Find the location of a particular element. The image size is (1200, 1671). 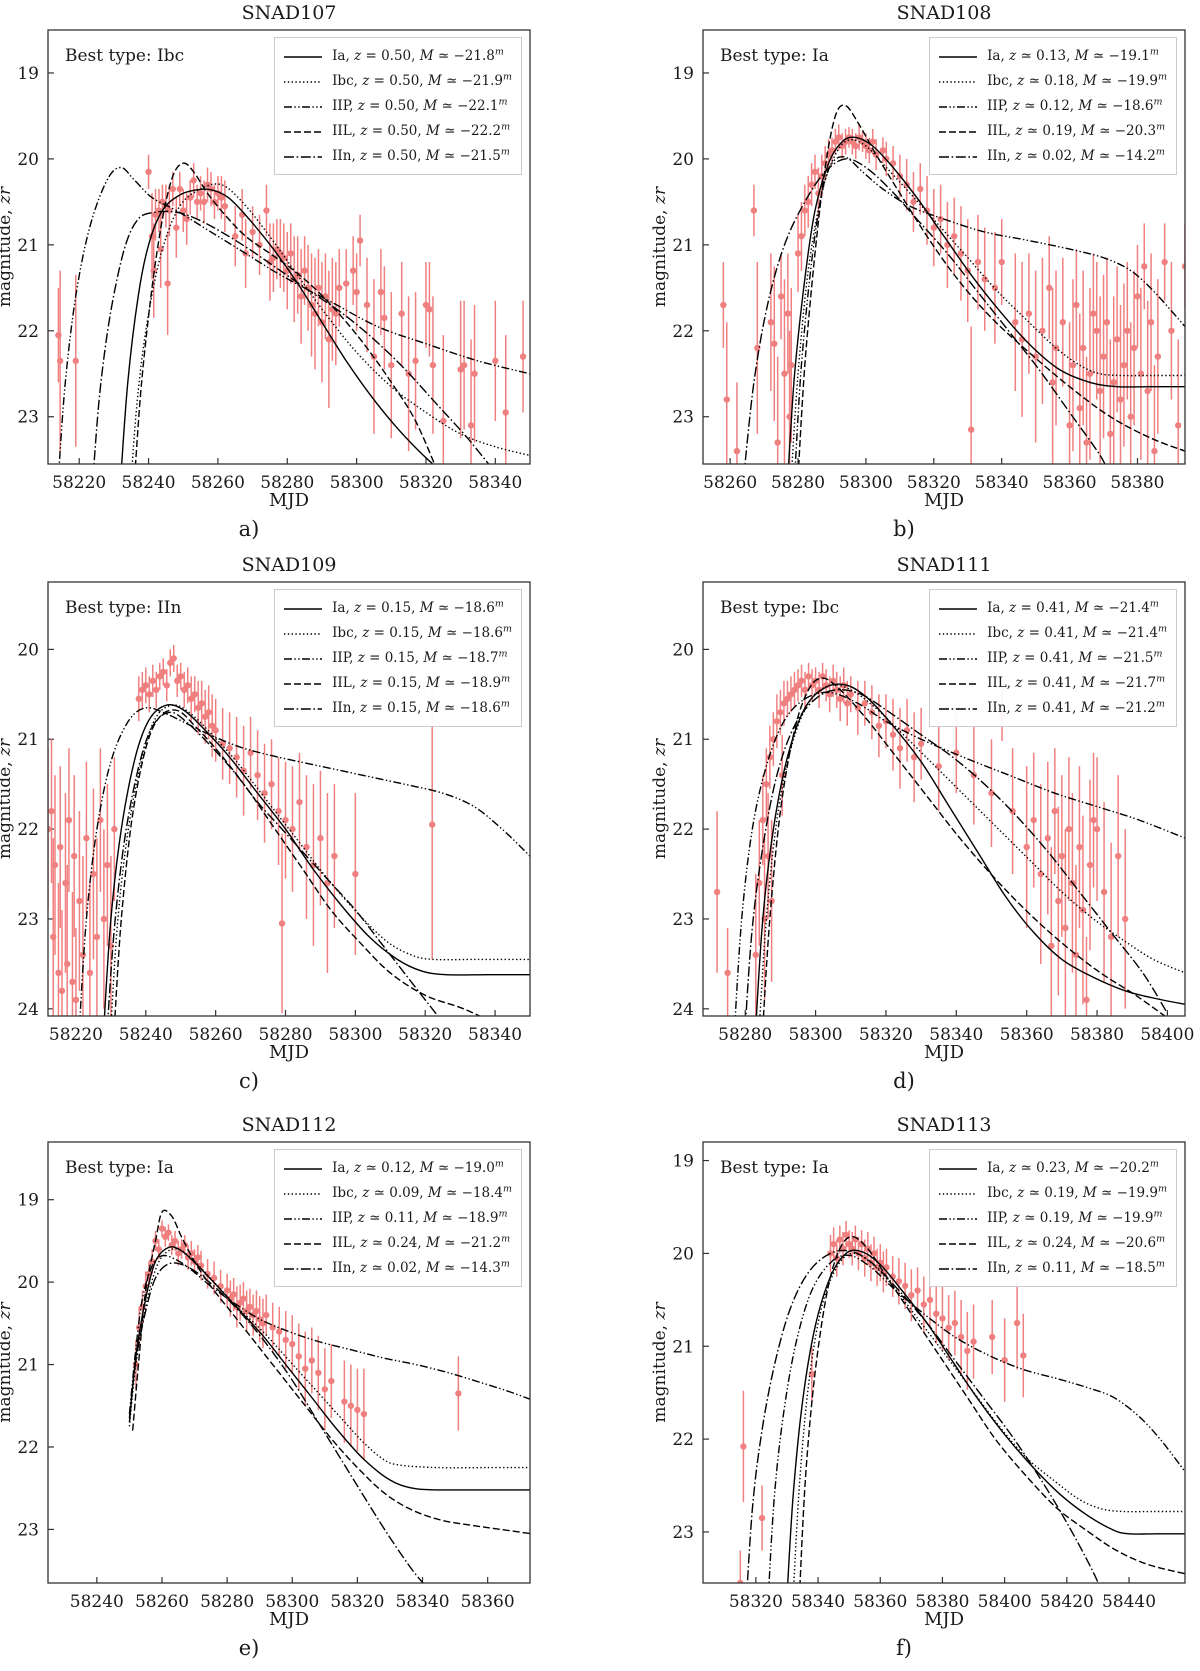

legend-entry-Ia: Ia, z ≃ 0.12, M ≃ −19.0m is located at coordinates (397, 1168).